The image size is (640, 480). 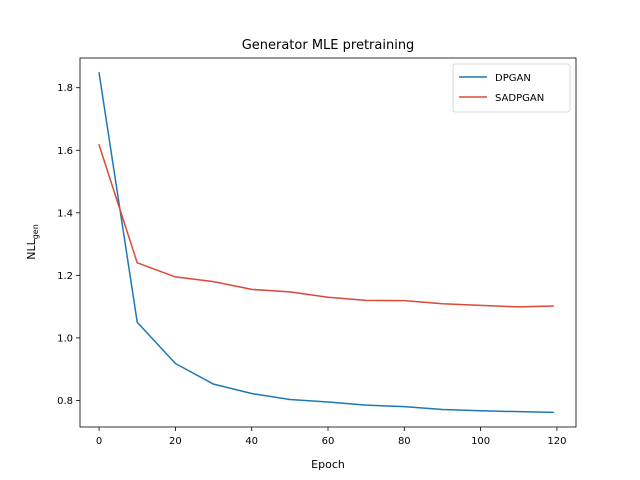 I want to click on x-tick-label: 0, so click(x=99, y=441).